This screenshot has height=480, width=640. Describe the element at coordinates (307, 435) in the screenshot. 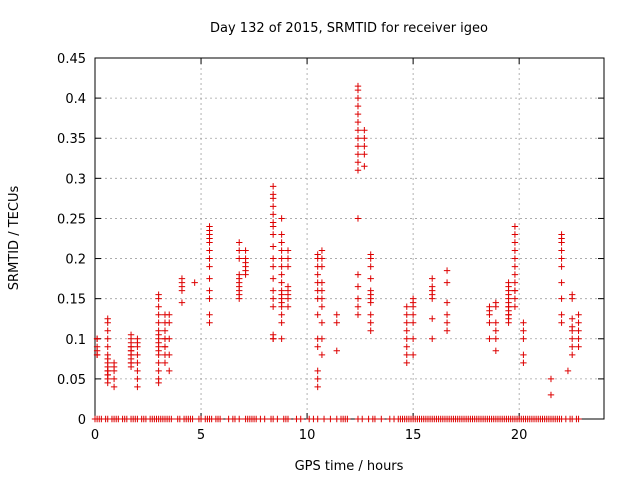

I see `x-tick-label: 10` at that location.